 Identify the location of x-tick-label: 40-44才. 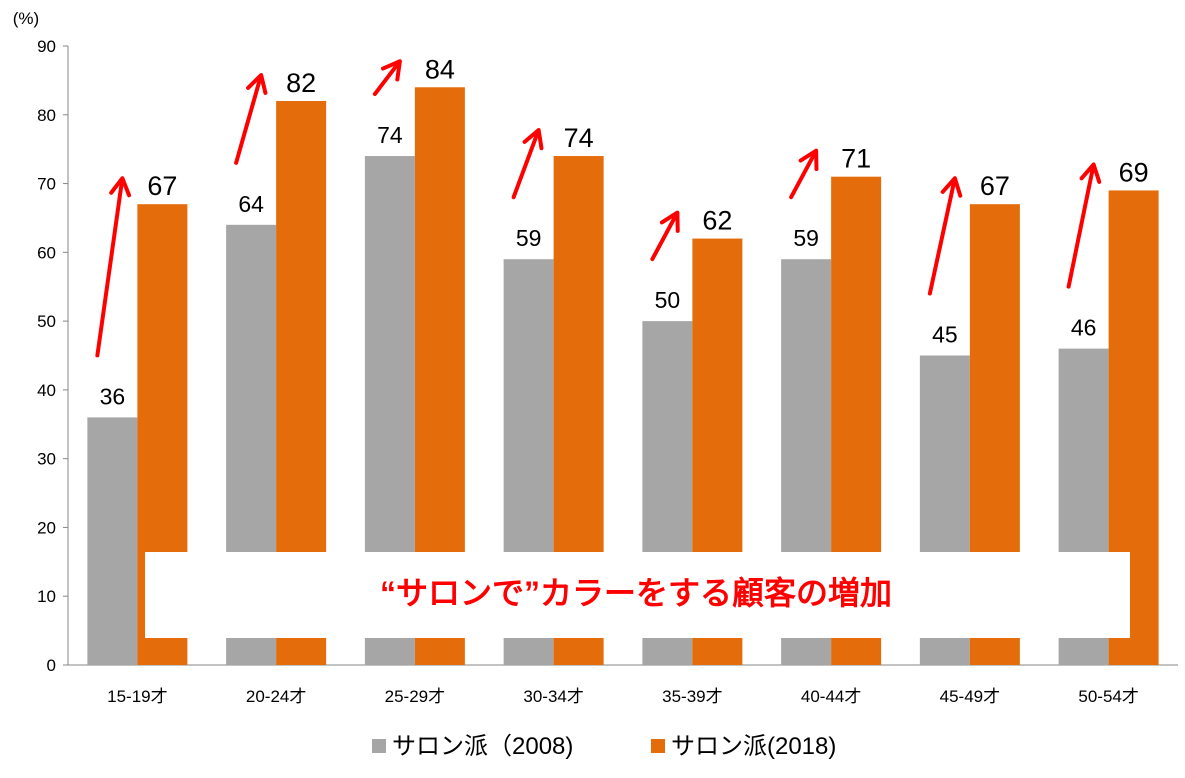
(831, 696).